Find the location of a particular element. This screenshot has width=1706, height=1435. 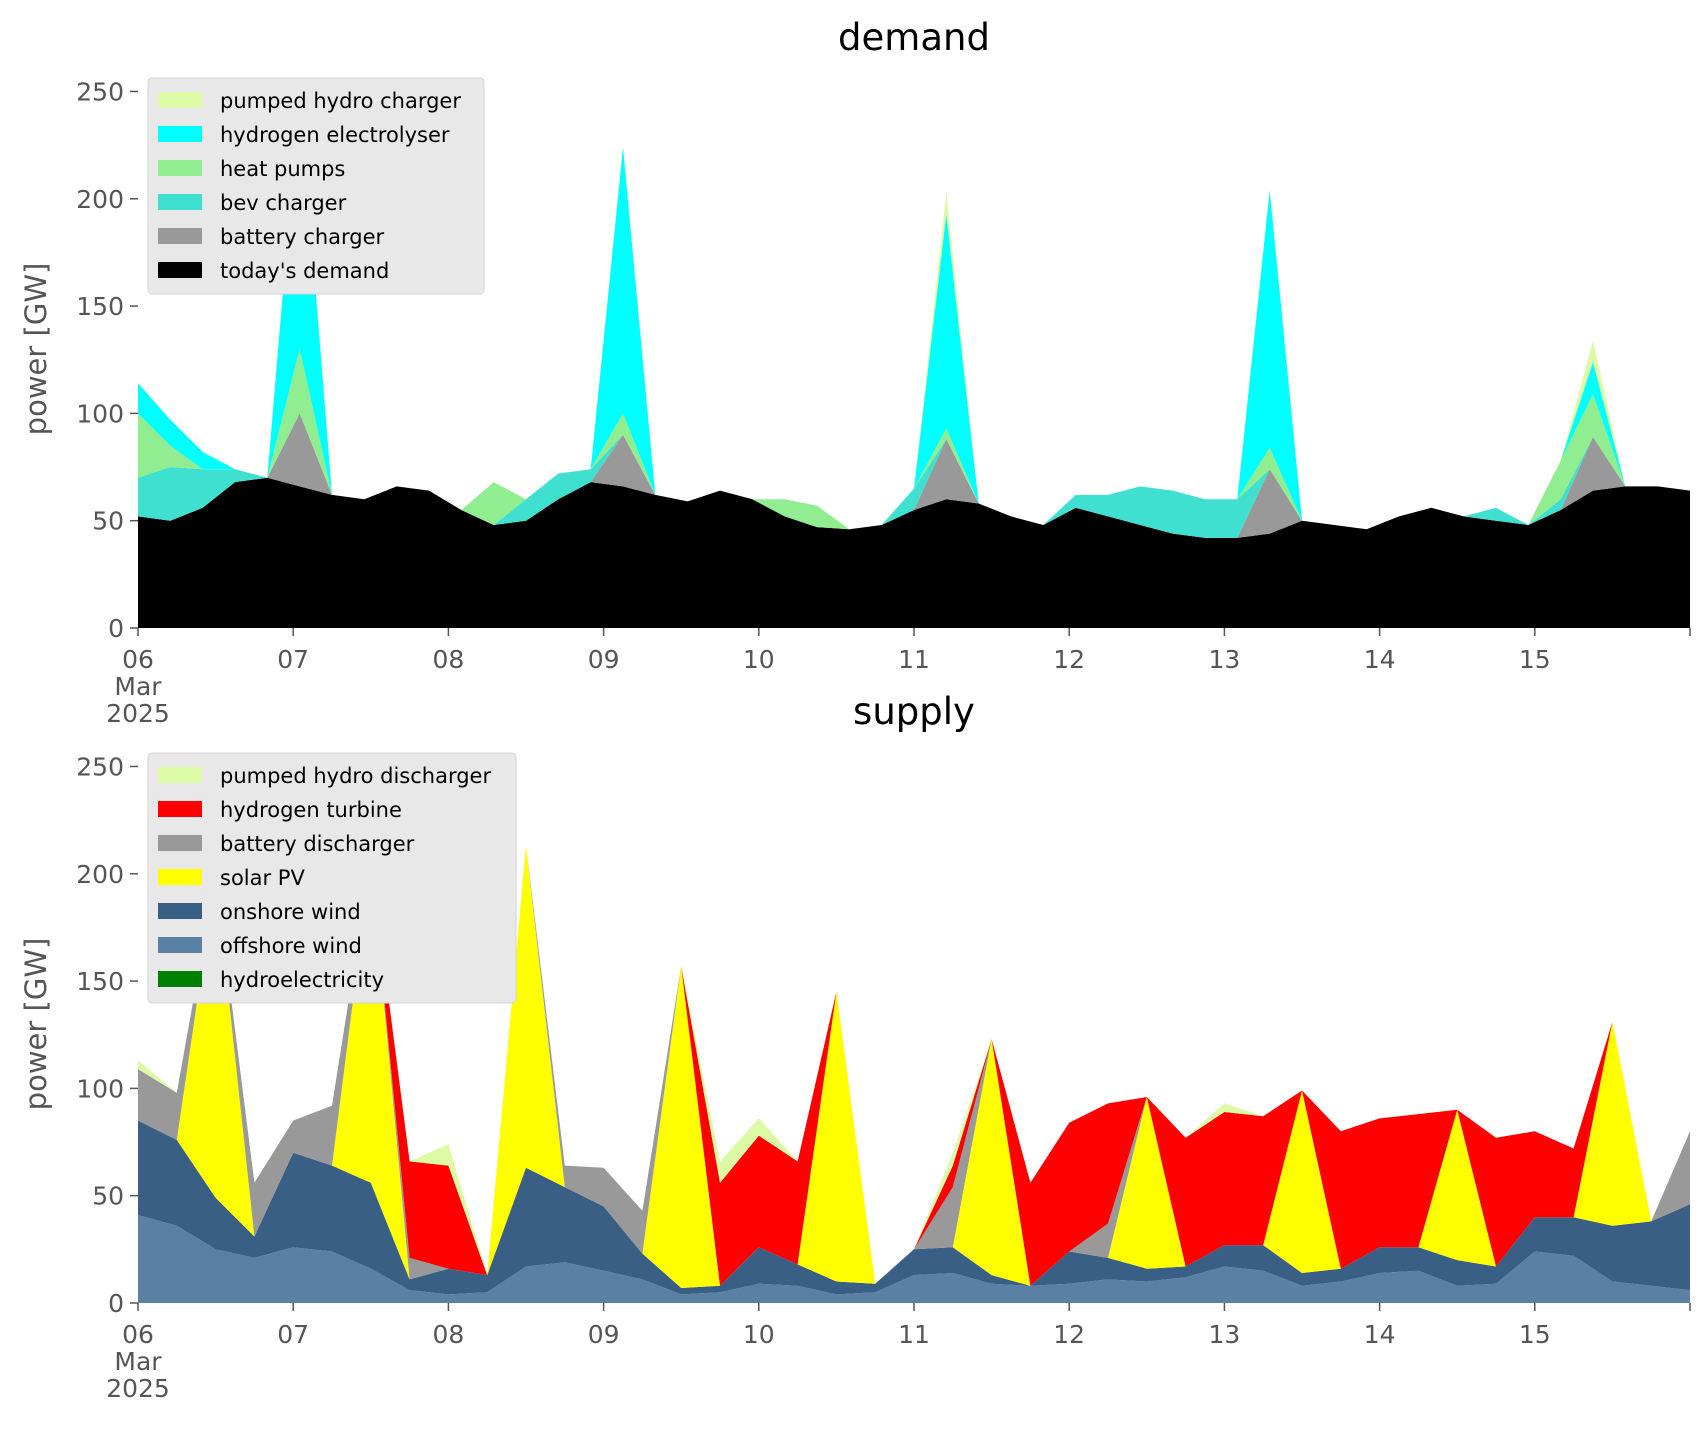

legend-label-hydrogen-turbine: hydrogen turbine is located at coordinates (311, 810).